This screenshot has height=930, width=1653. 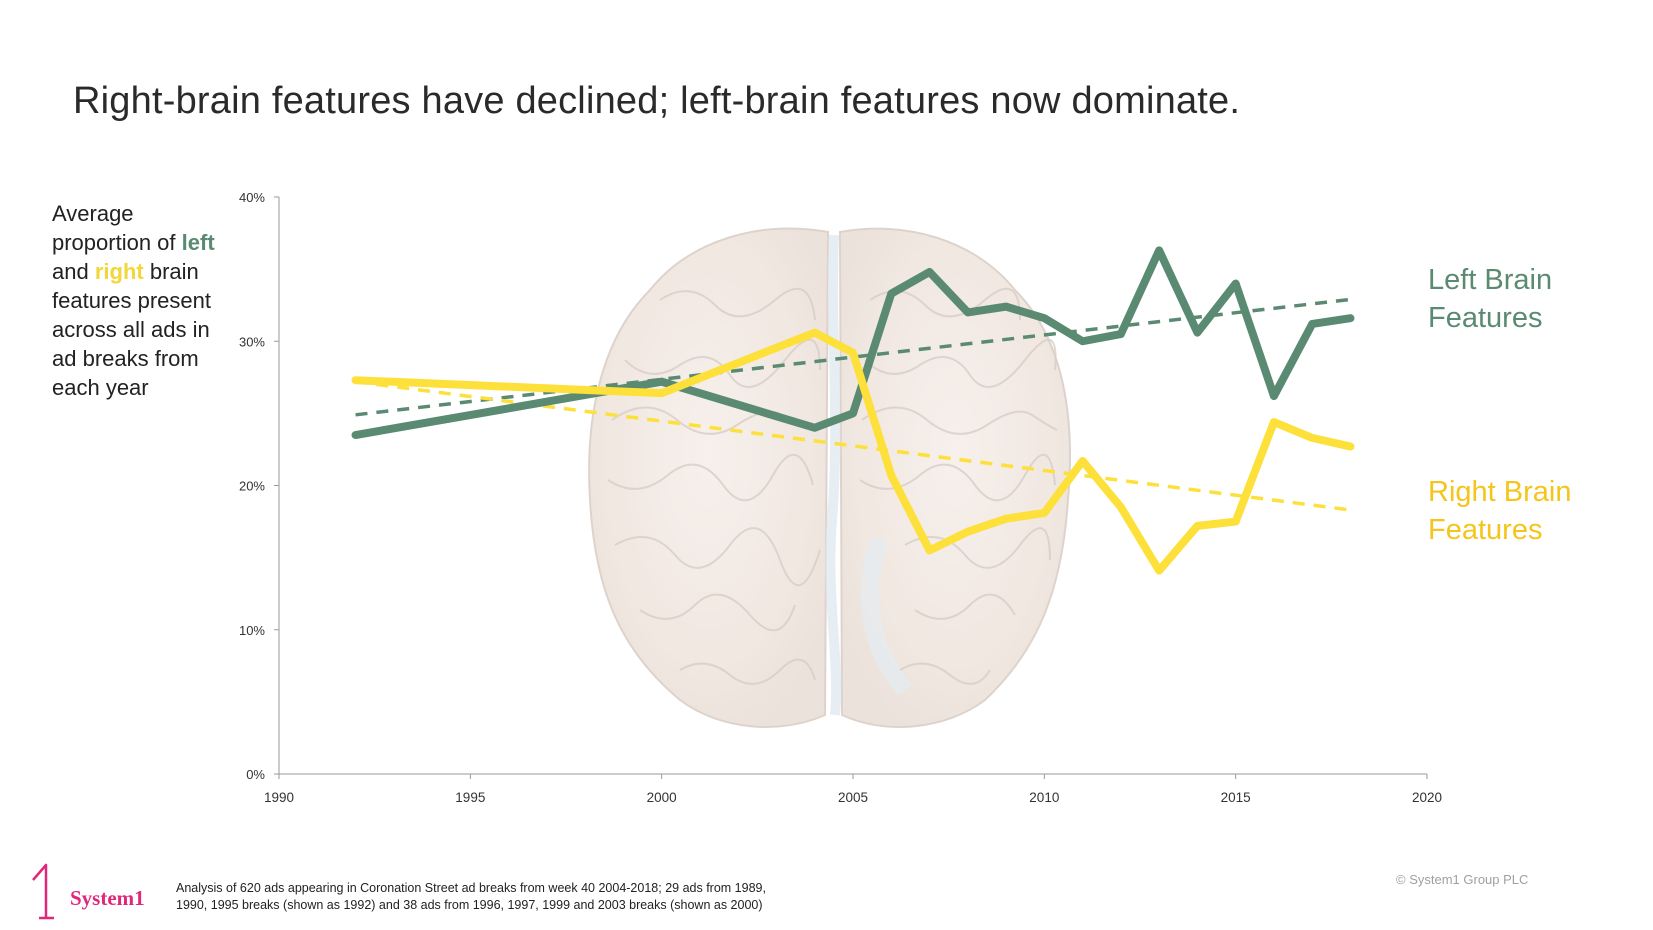 I want to click on system1-logo: System1, so click(x=100, y=892).